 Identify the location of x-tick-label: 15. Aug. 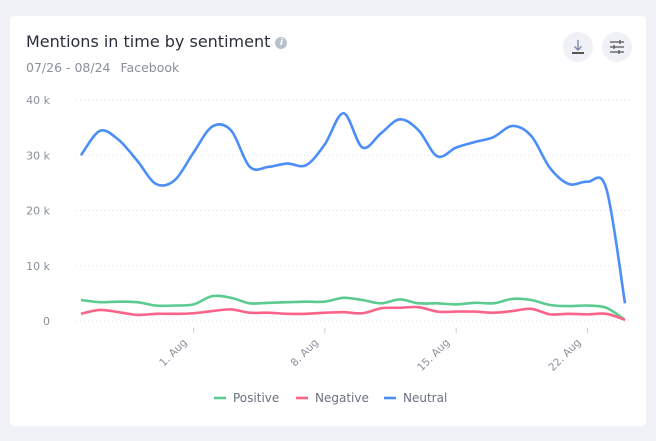
(433, 355).